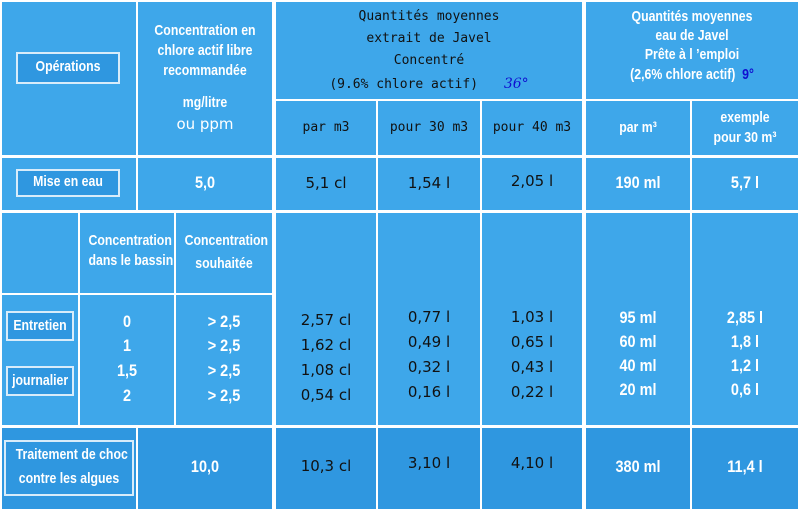 The width and height of the screenshot is (800, 511). Describe the element at coordinates (745, 128) in the screenshot. I see `subheader-emploi-30-cell` at that location.